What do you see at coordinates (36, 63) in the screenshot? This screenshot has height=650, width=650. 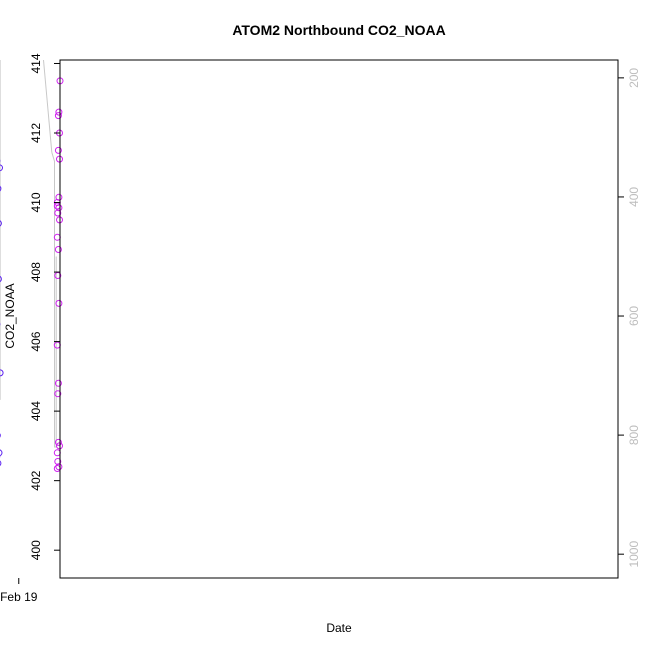 I see `y-tick-label-7: 414` at bounding box center [36, 63].